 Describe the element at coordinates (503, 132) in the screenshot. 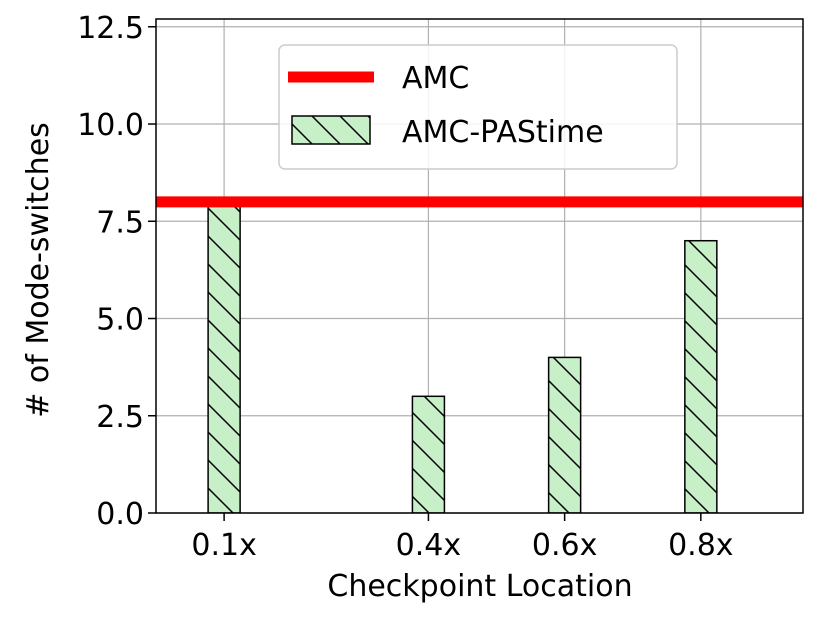

I see `legend-label-amc-pastime: AMC-PAStime` at that location.